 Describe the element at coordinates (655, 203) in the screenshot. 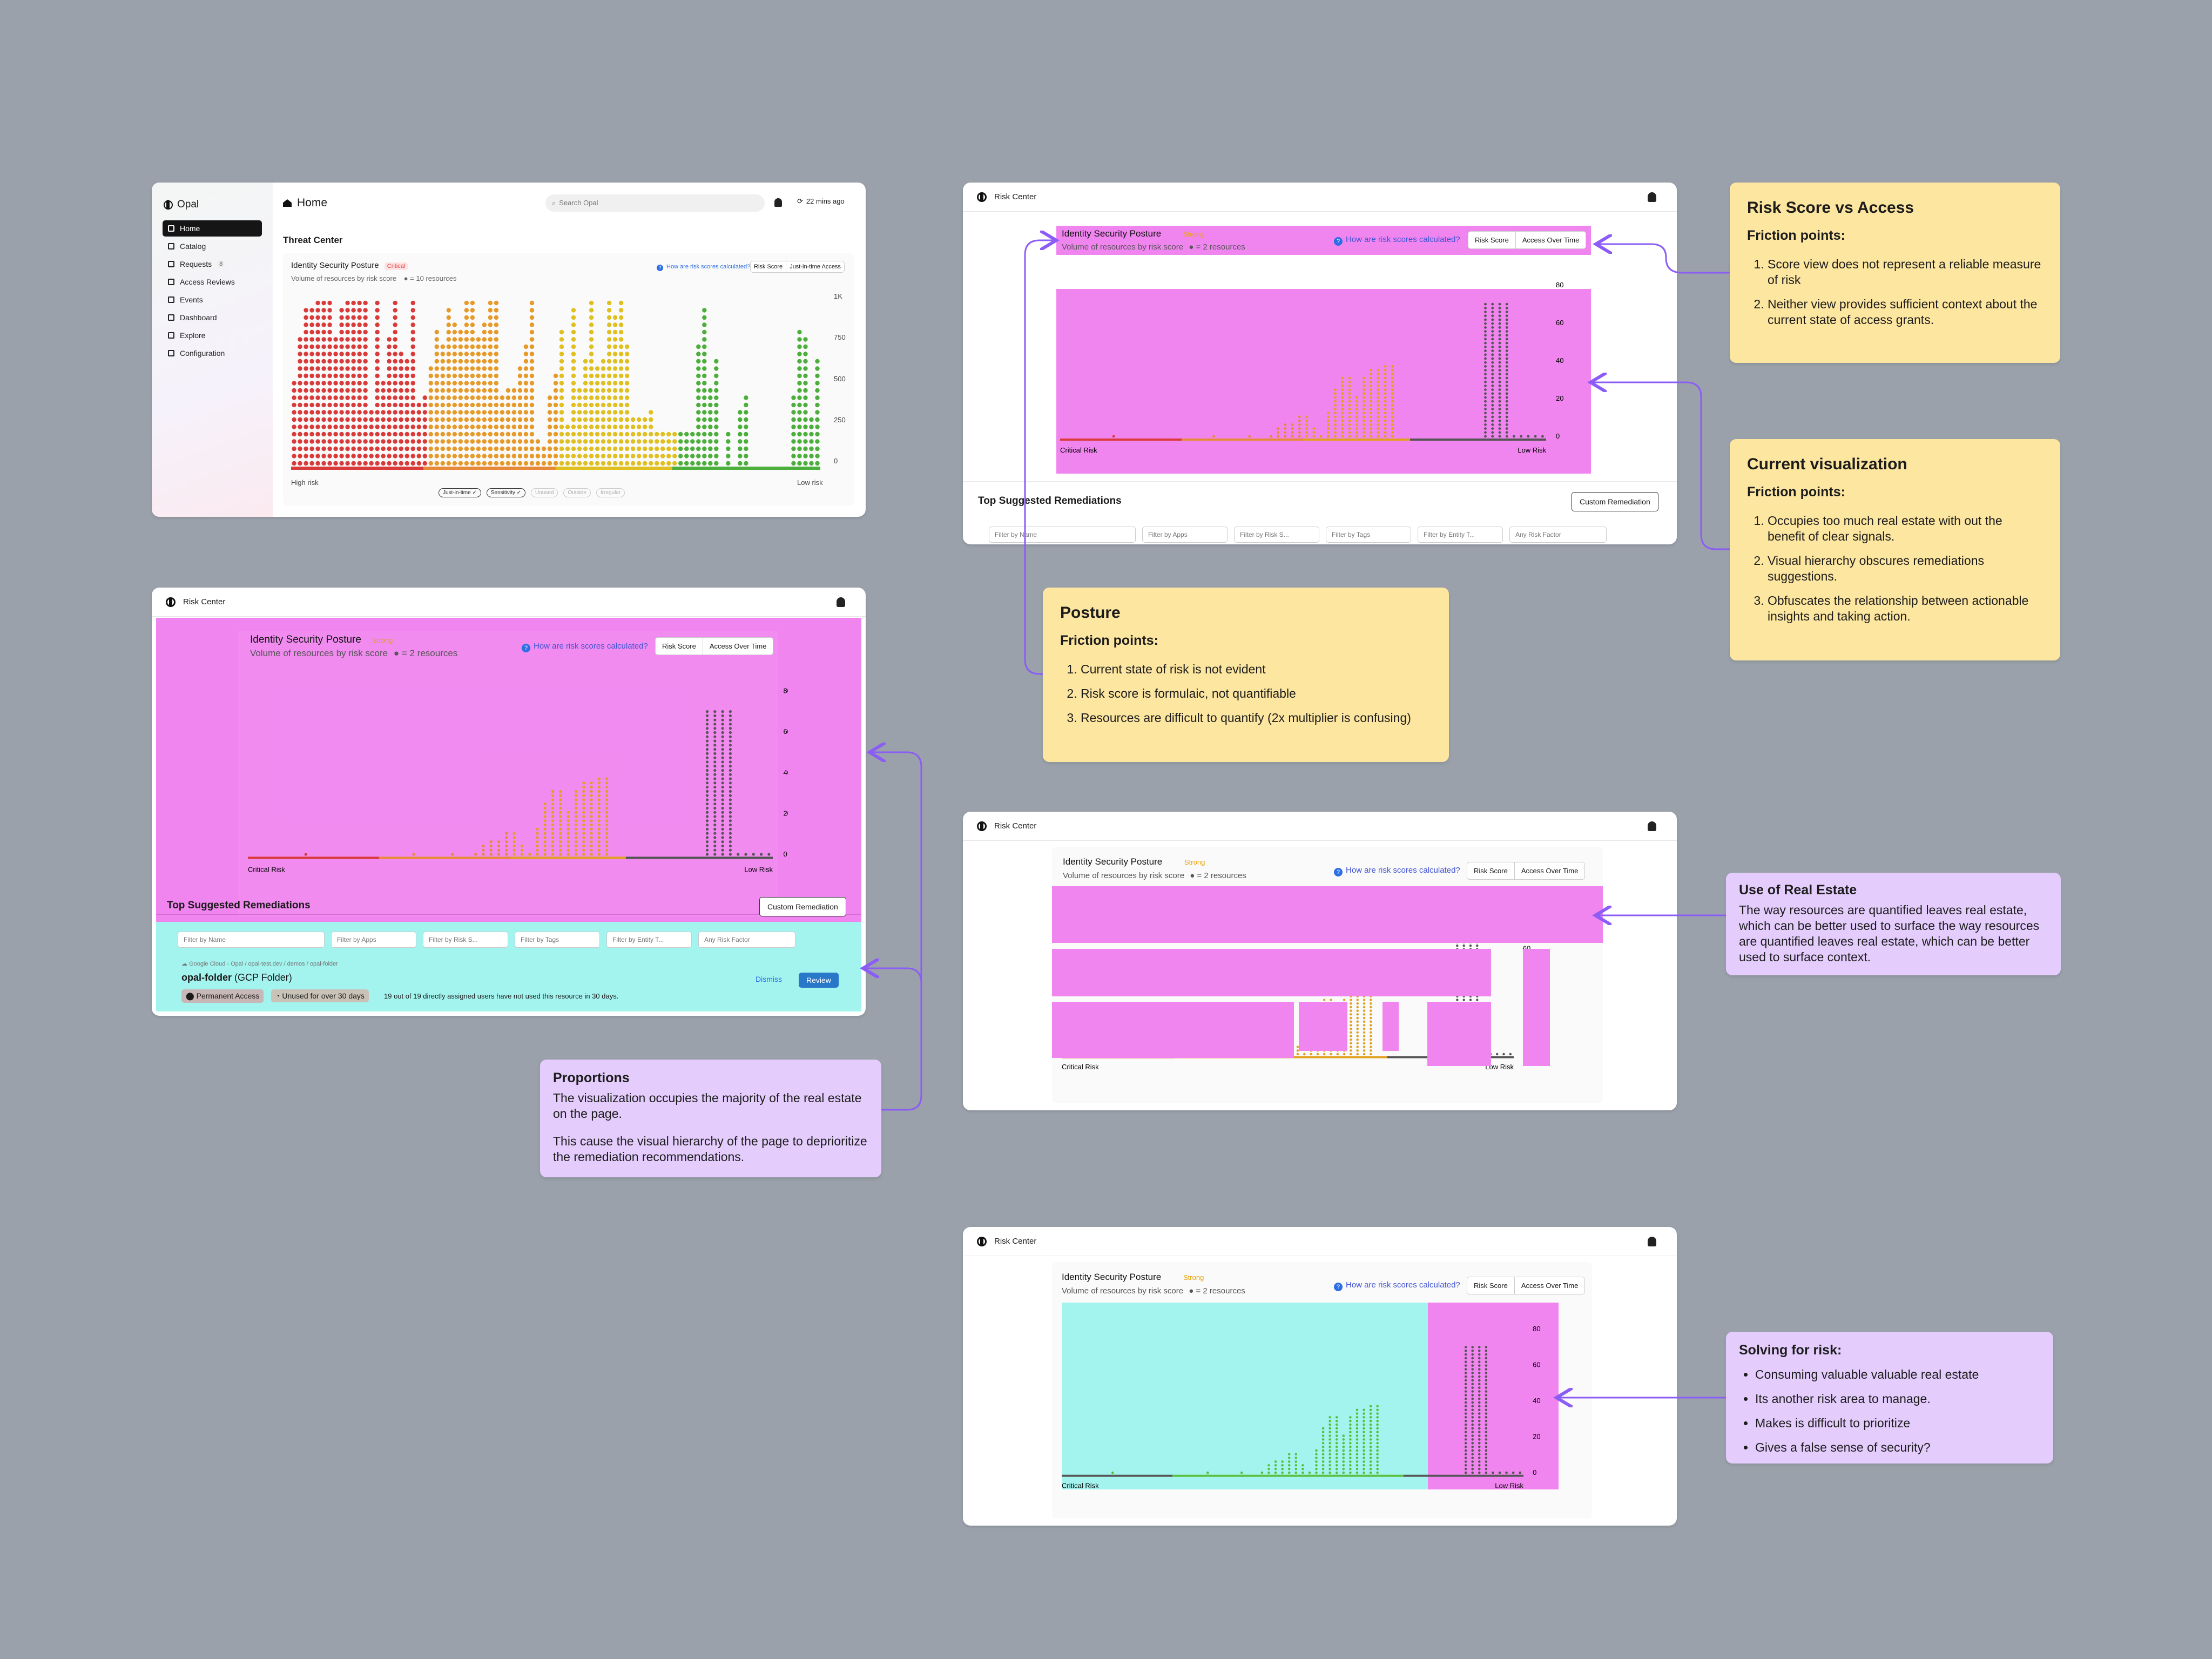

I see `search-input: ⌕ Search Opal` at that location.